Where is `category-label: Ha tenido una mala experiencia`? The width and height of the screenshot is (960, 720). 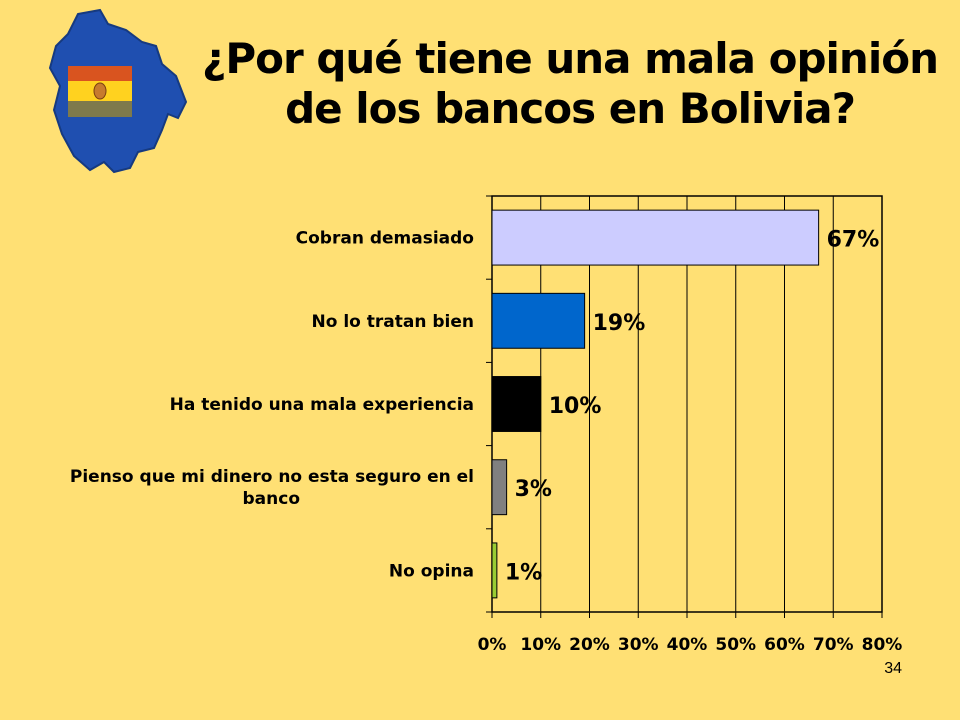 category-label: Ha tenido una mala experiencia is located at coordinates (322, 405).